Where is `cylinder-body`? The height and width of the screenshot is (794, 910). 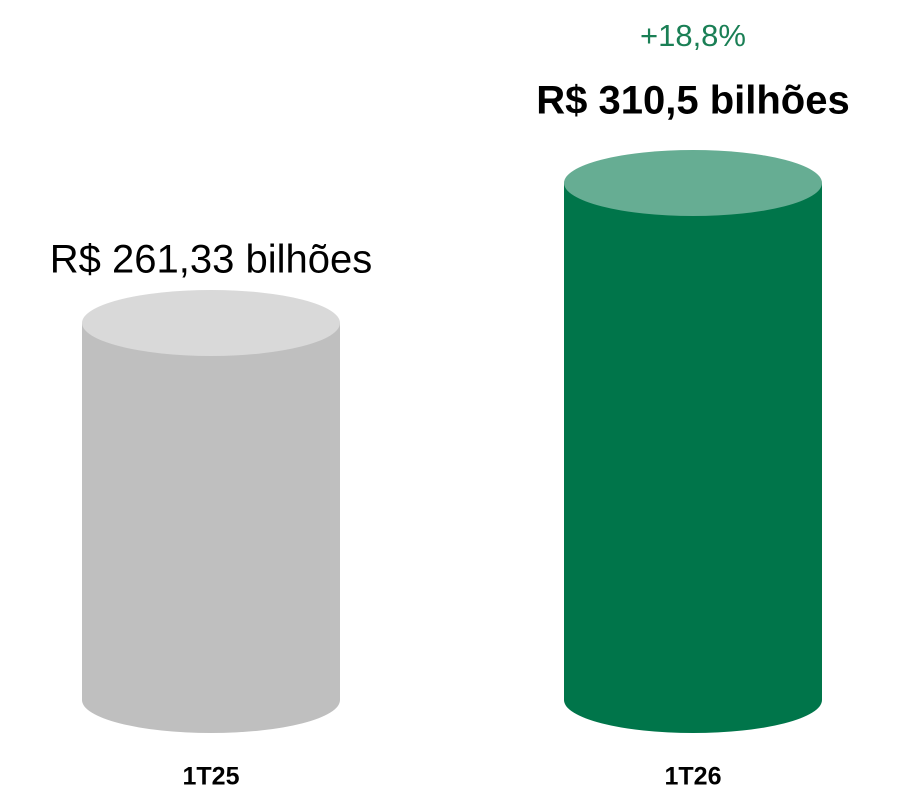
cylinder-body is located at coordinates (211, 527).